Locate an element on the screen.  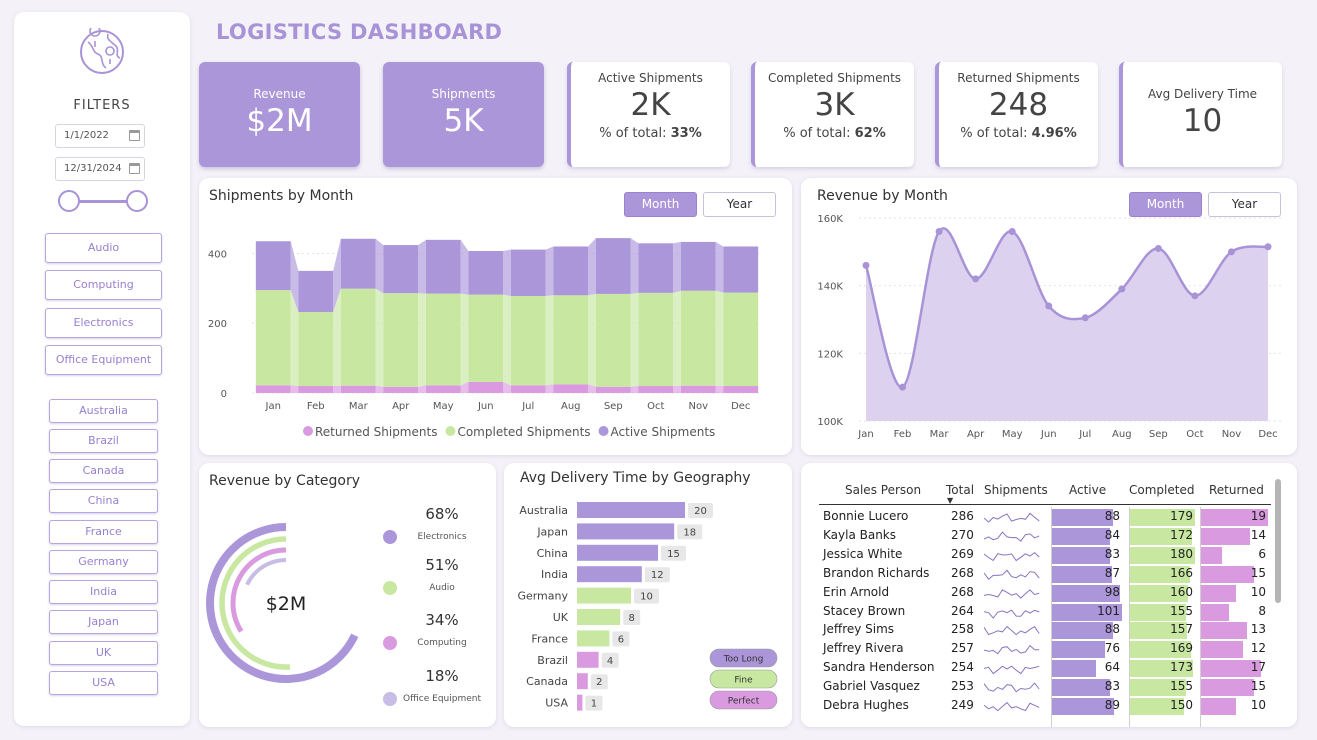
cell-active-value: 101 is located at coordinates (1108, 610).